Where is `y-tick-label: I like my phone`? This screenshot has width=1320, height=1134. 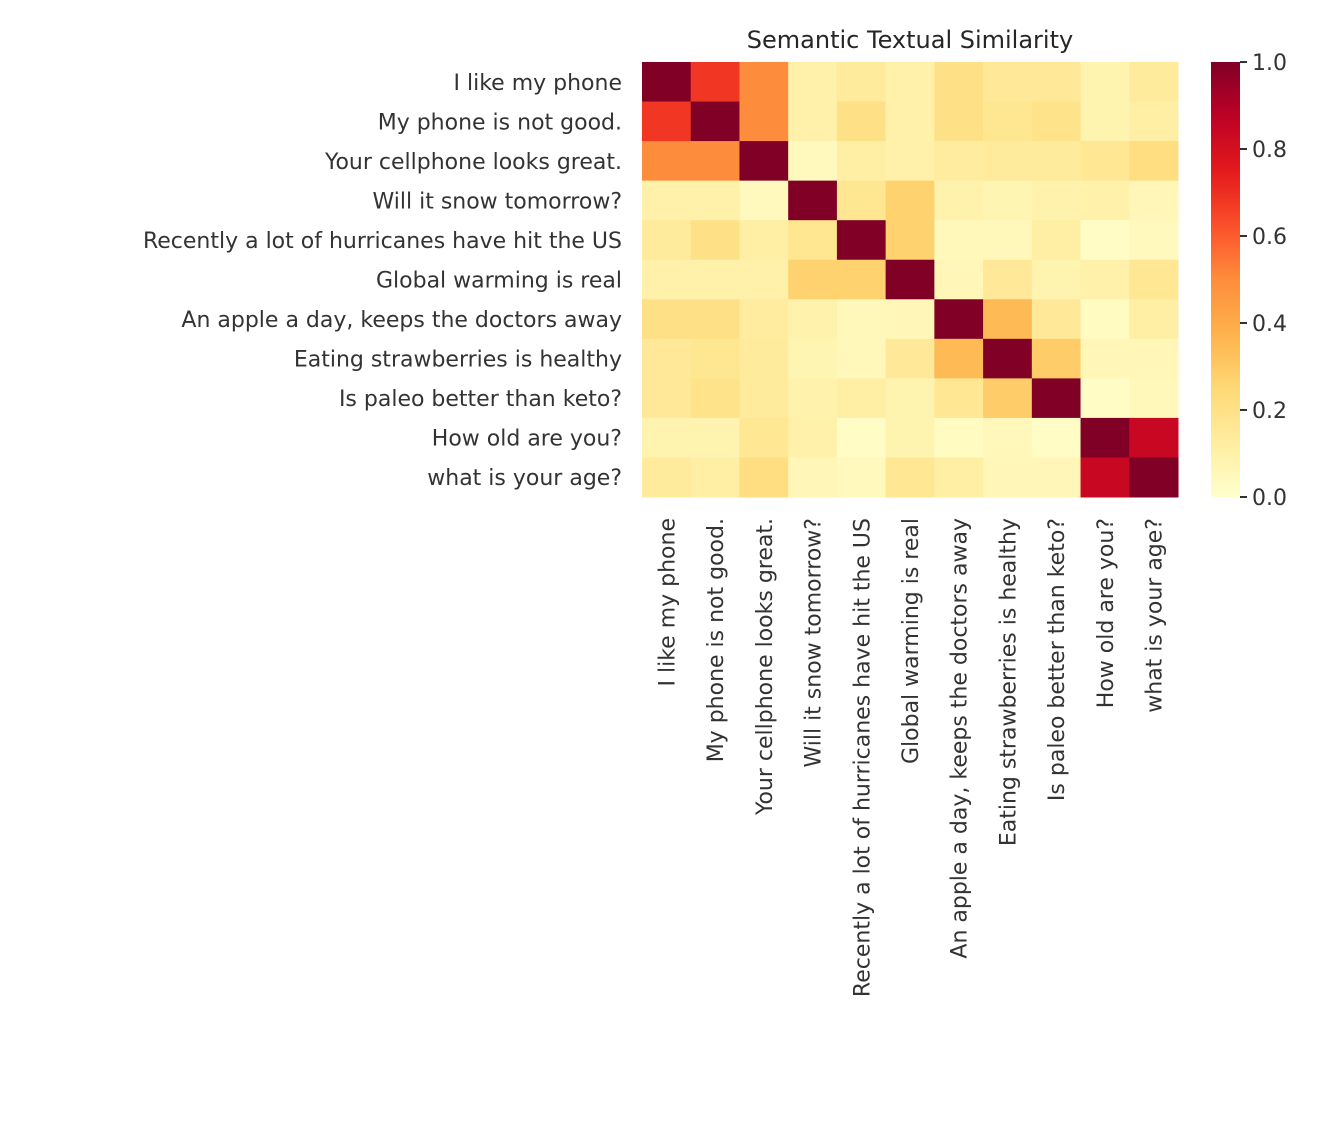 y-tick-label: I like my phone is located at coordinates (538, 83).